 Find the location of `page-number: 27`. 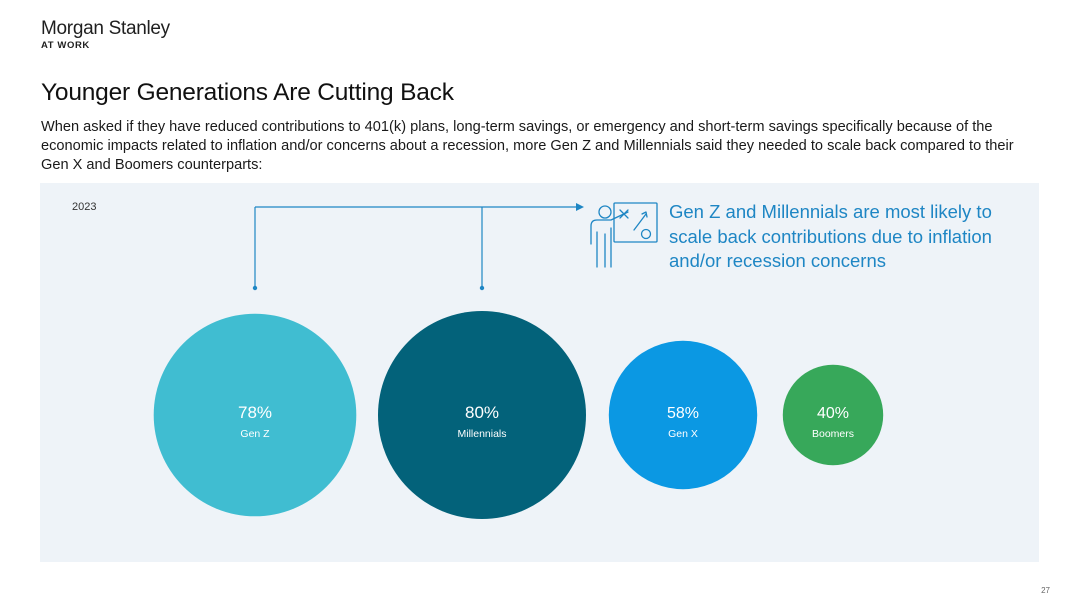

page-number: 27 is located at coordinates (1045, 590).